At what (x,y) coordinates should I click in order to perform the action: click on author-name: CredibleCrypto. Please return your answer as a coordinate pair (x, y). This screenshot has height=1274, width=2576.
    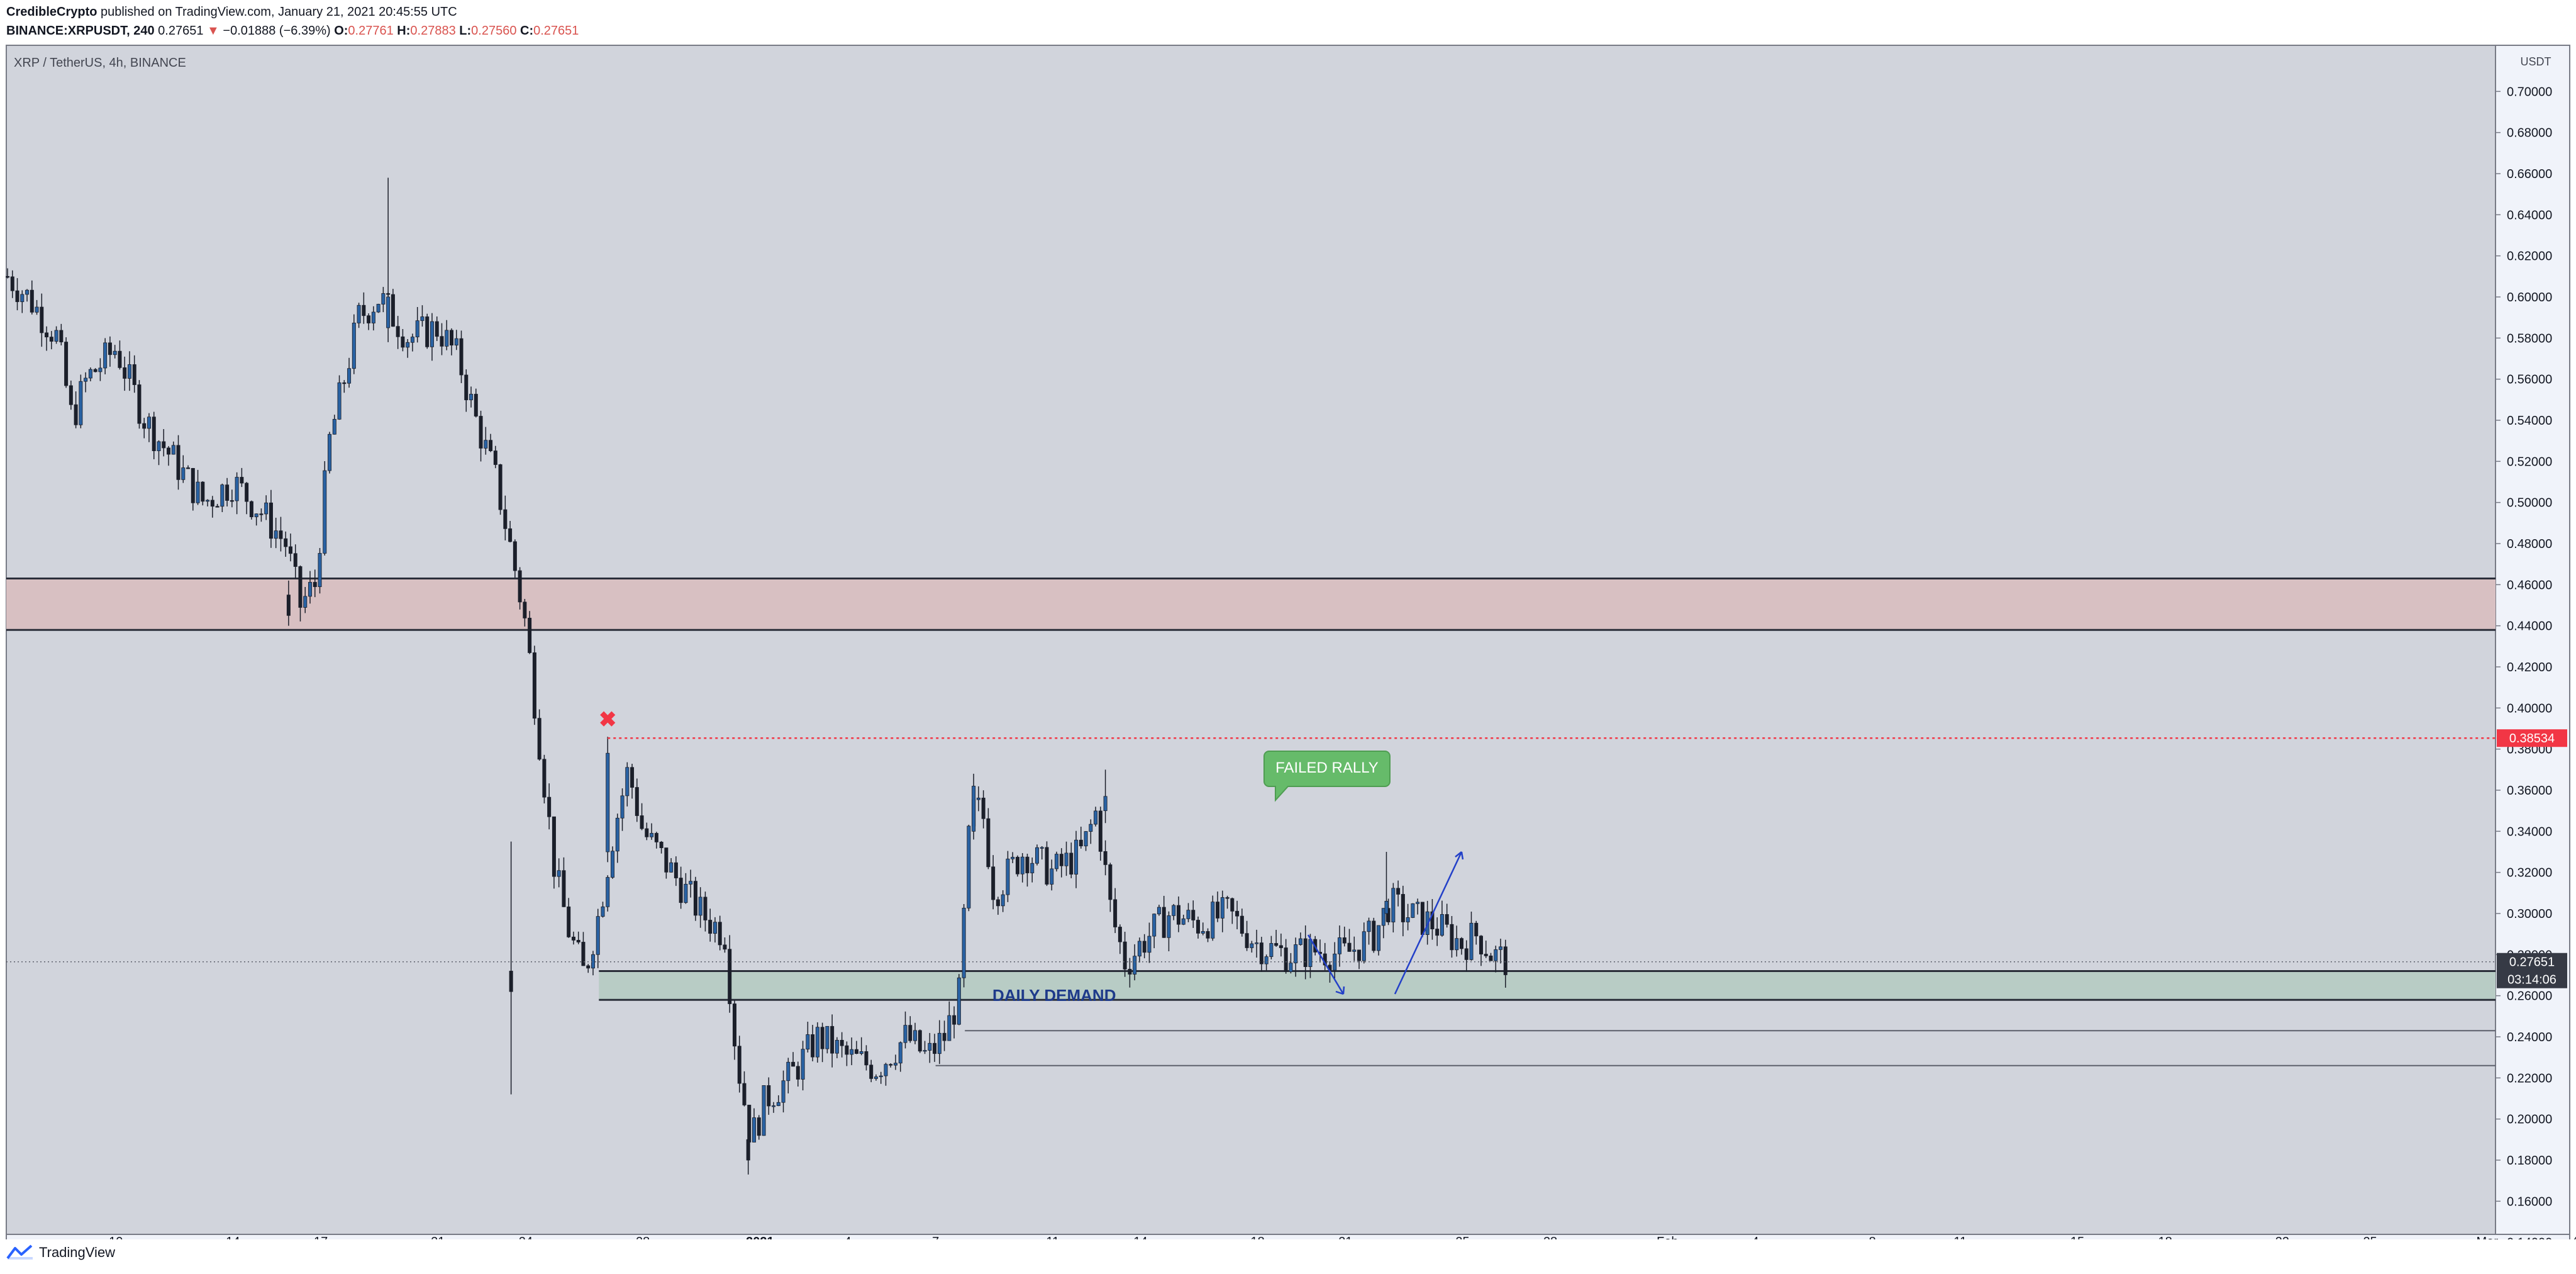
    Looking at the image, I should click on (51, 12).